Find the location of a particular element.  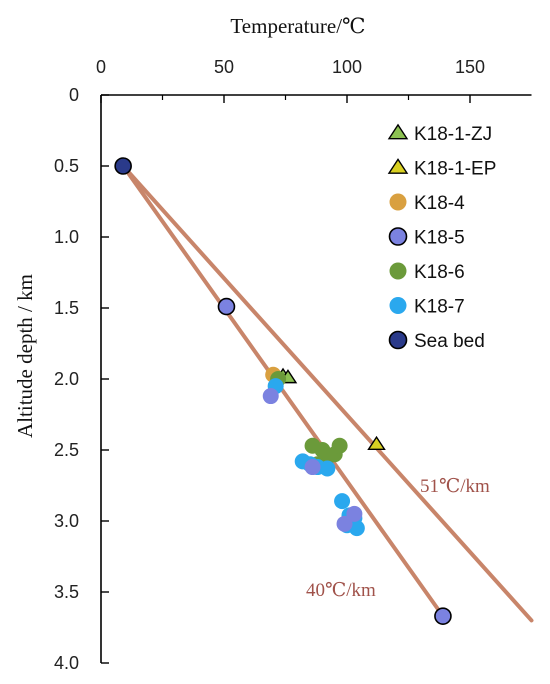

y-tick-label: 1.0 is located at coordinates (66, 237).